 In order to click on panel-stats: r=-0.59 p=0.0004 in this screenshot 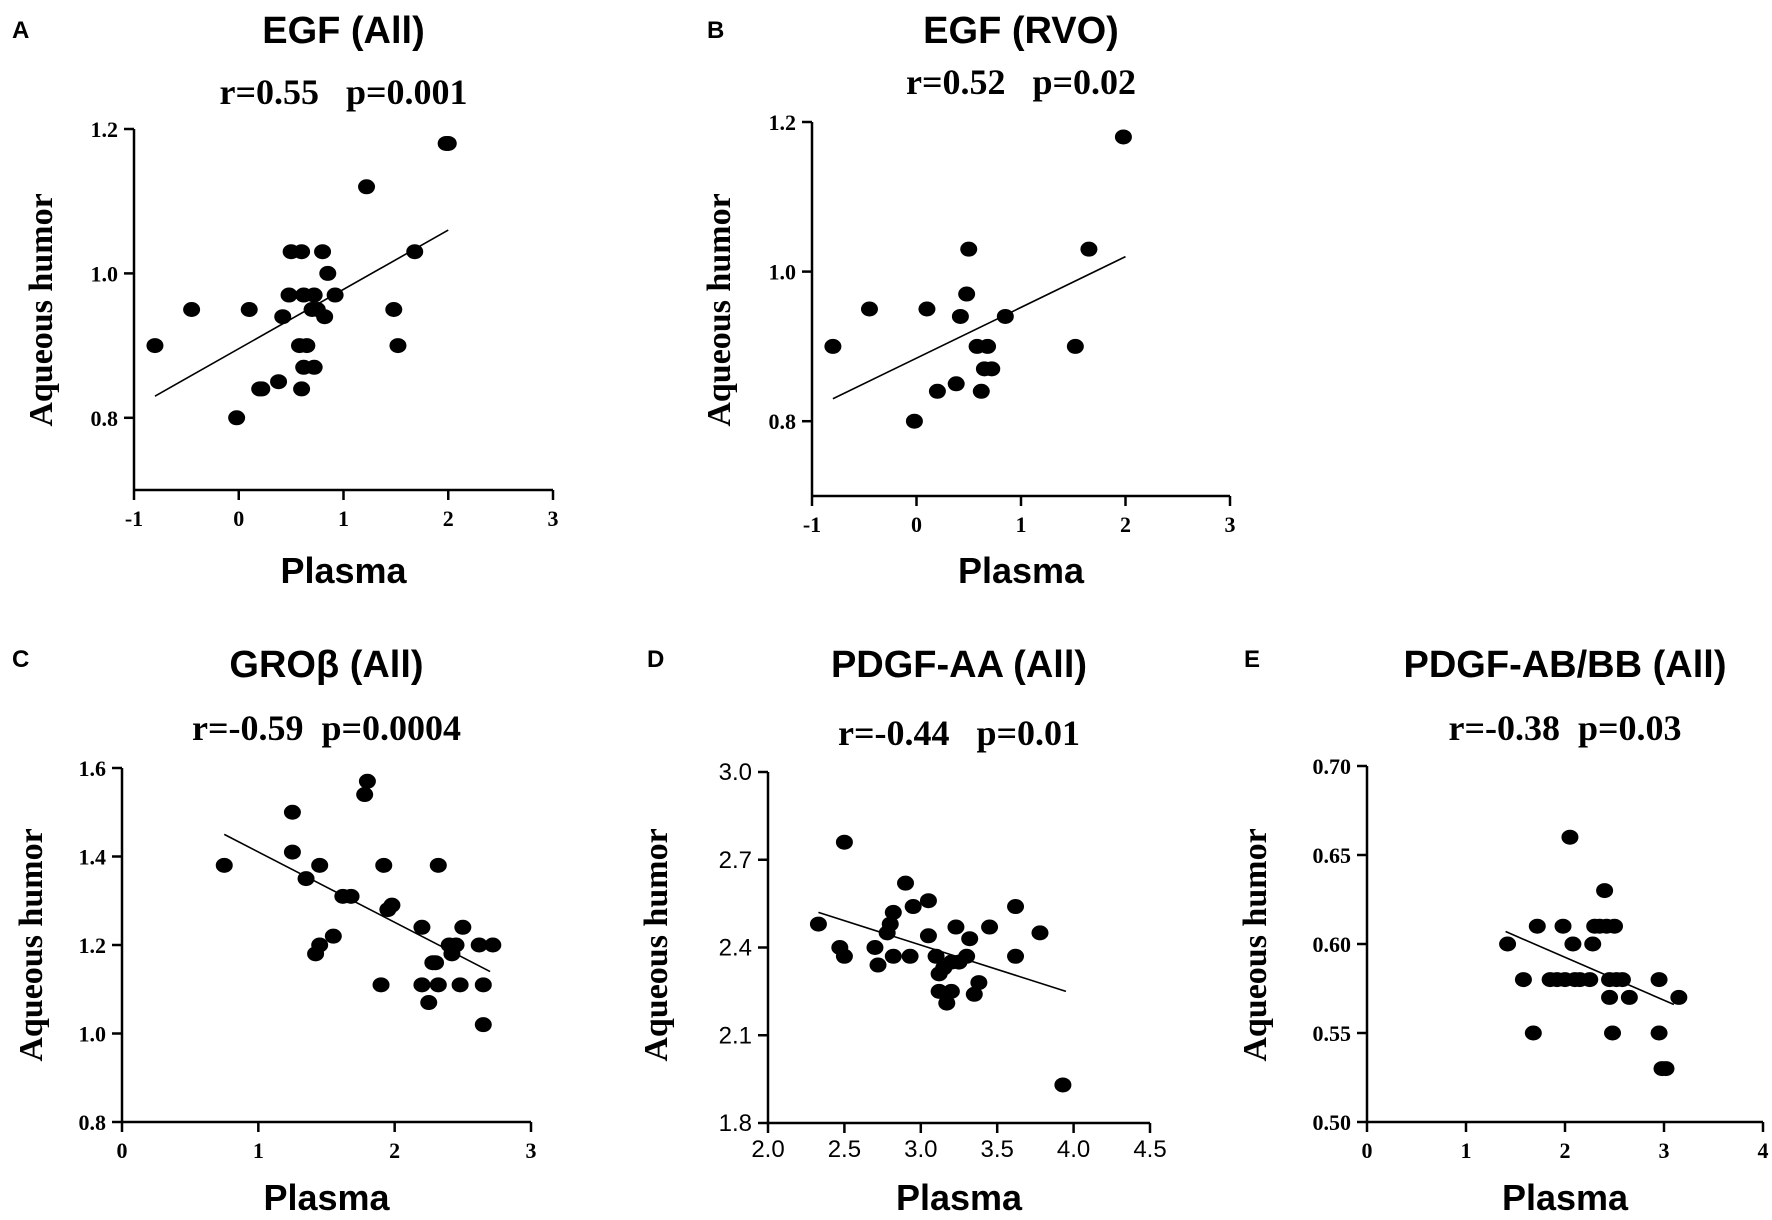, I will do `click(326, 728)`.